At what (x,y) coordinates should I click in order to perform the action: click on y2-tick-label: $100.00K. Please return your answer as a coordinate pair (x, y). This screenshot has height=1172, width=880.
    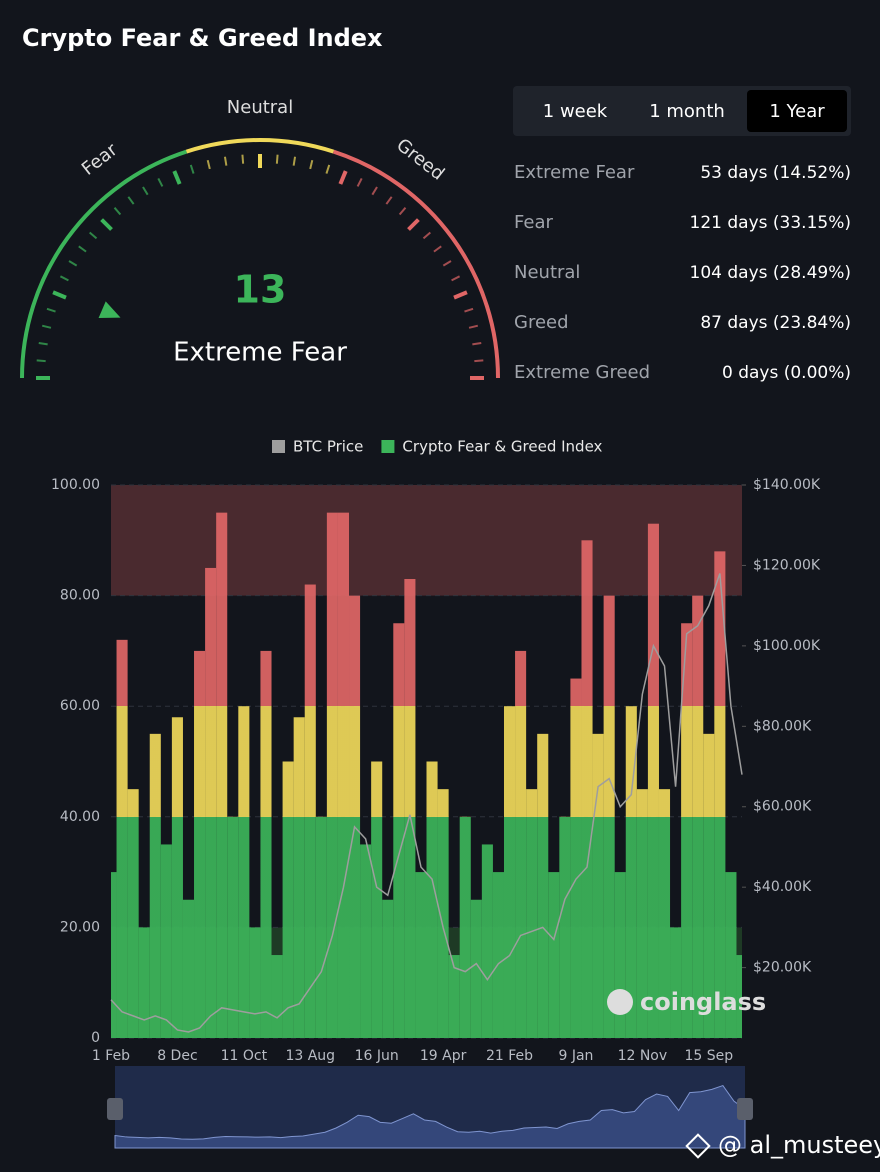
    Looking at the image, I should click on (787, 646).